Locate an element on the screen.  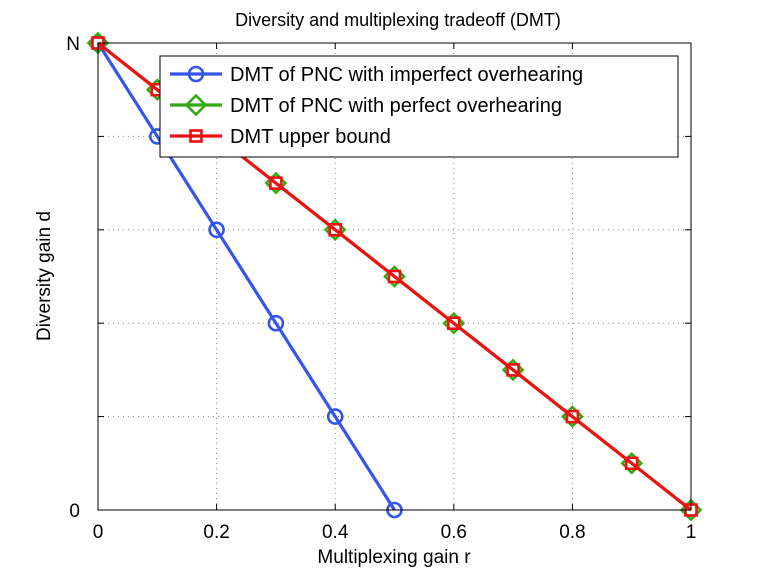
legend-item: DMT of PNC with perfect overhearing is located at coordinates (366, 105).